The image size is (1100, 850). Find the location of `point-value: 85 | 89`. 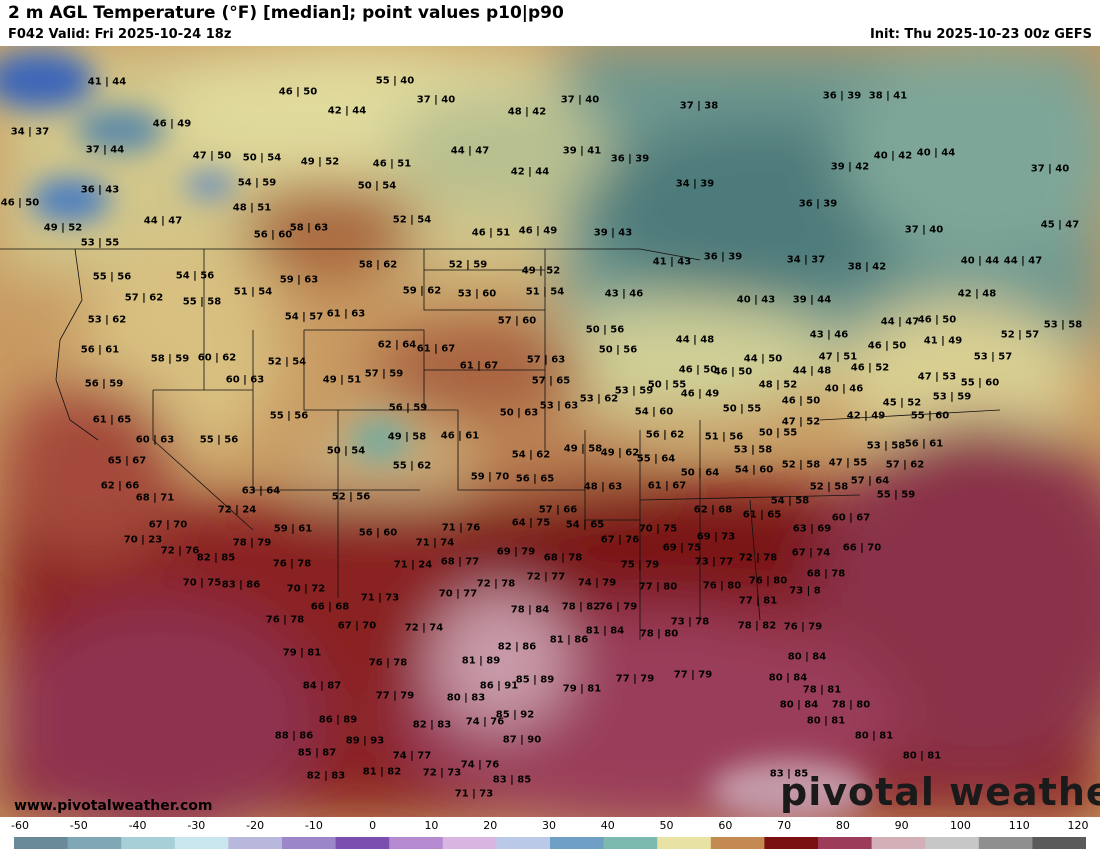

point-value: 85 | 89 is located at coordinates (535, 680).